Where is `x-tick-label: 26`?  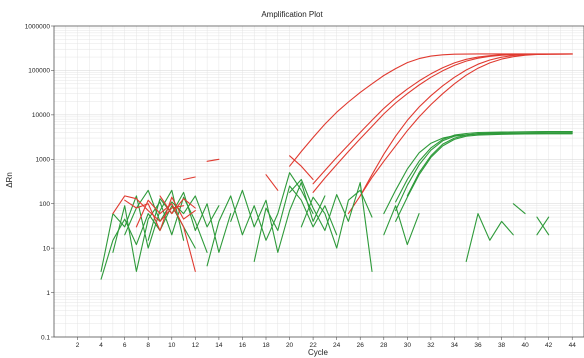 x-tick-label: 26 is located at coordinates (361, 345).